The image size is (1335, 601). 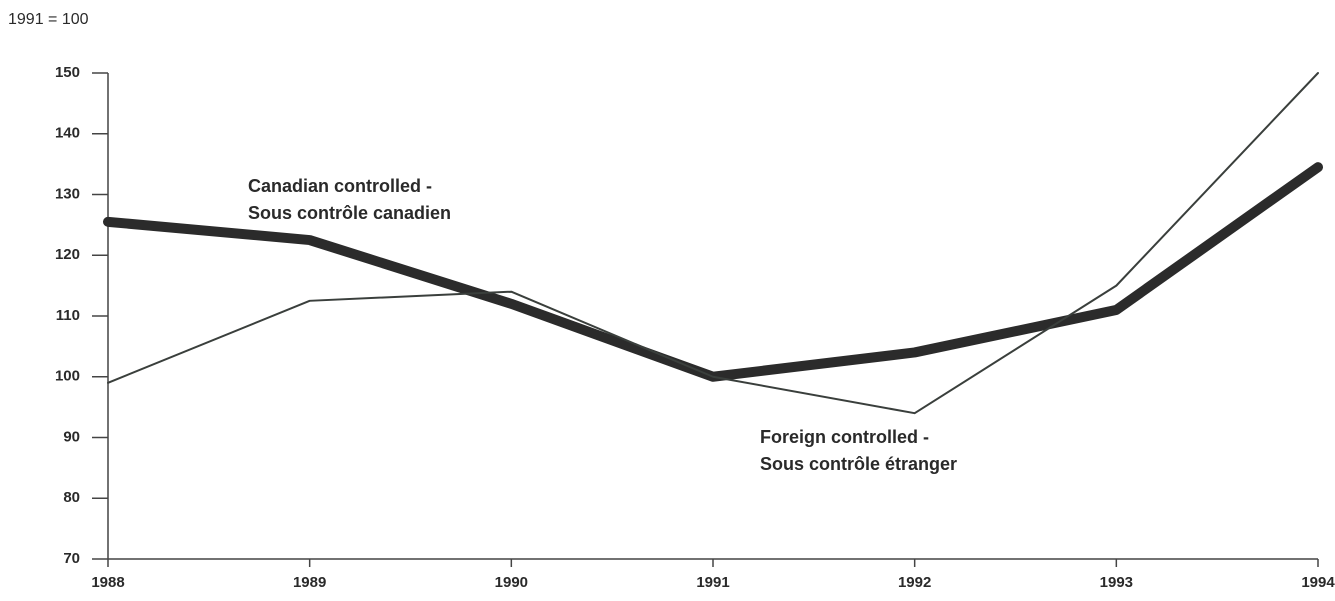 What do you see at coordinates (712, 582) in the screenshot?
I see `x-tick-label: 1991` at bounding box center [712, 582].